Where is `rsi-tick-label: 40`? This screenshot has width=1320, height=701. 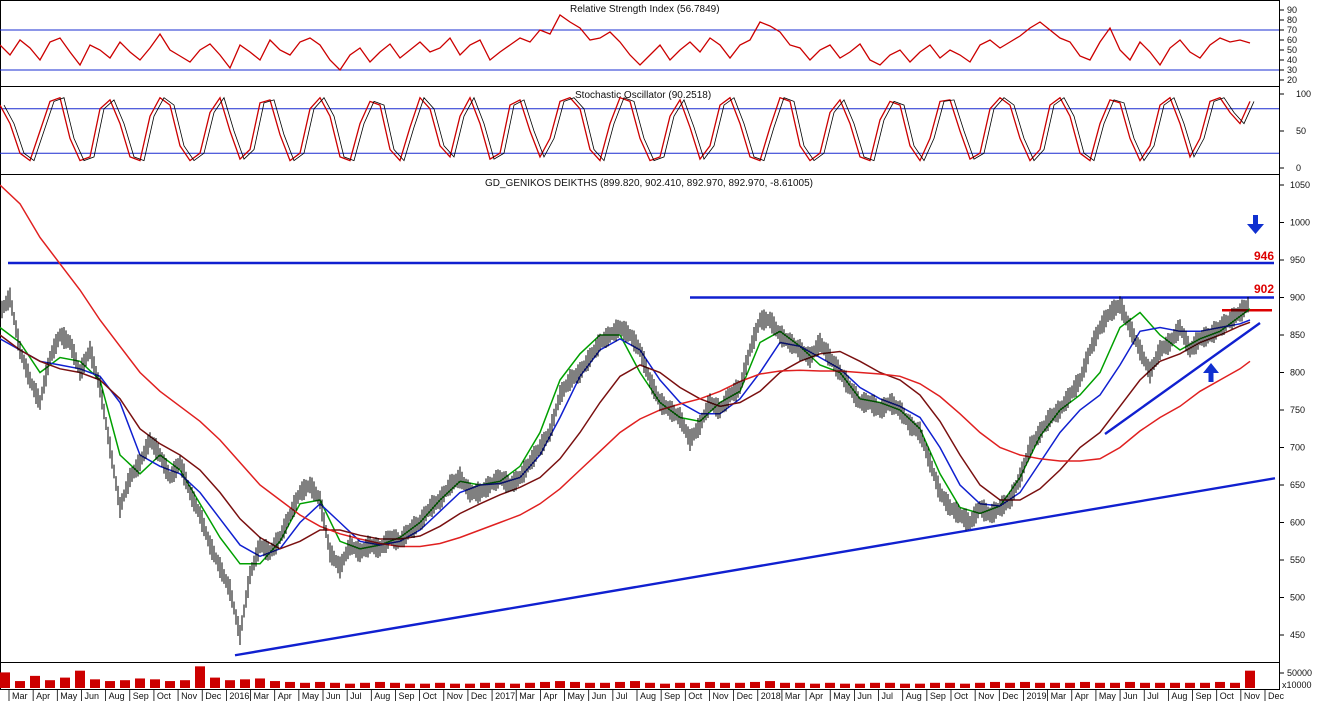
rsi-tick-label: 40 is located at coordinates (1292, 60).